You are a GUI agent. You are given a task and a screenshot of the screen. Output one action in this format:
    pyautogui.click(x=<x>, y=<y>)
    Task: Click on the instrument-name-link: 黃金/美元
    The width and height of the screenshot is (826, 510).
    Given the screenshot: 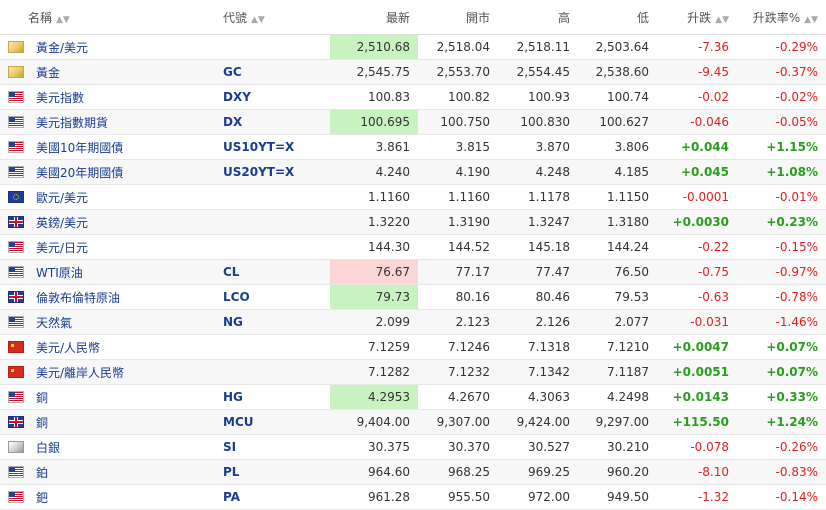 What is the action you would take?
    pyautogui.click(x=62, y=47)
    